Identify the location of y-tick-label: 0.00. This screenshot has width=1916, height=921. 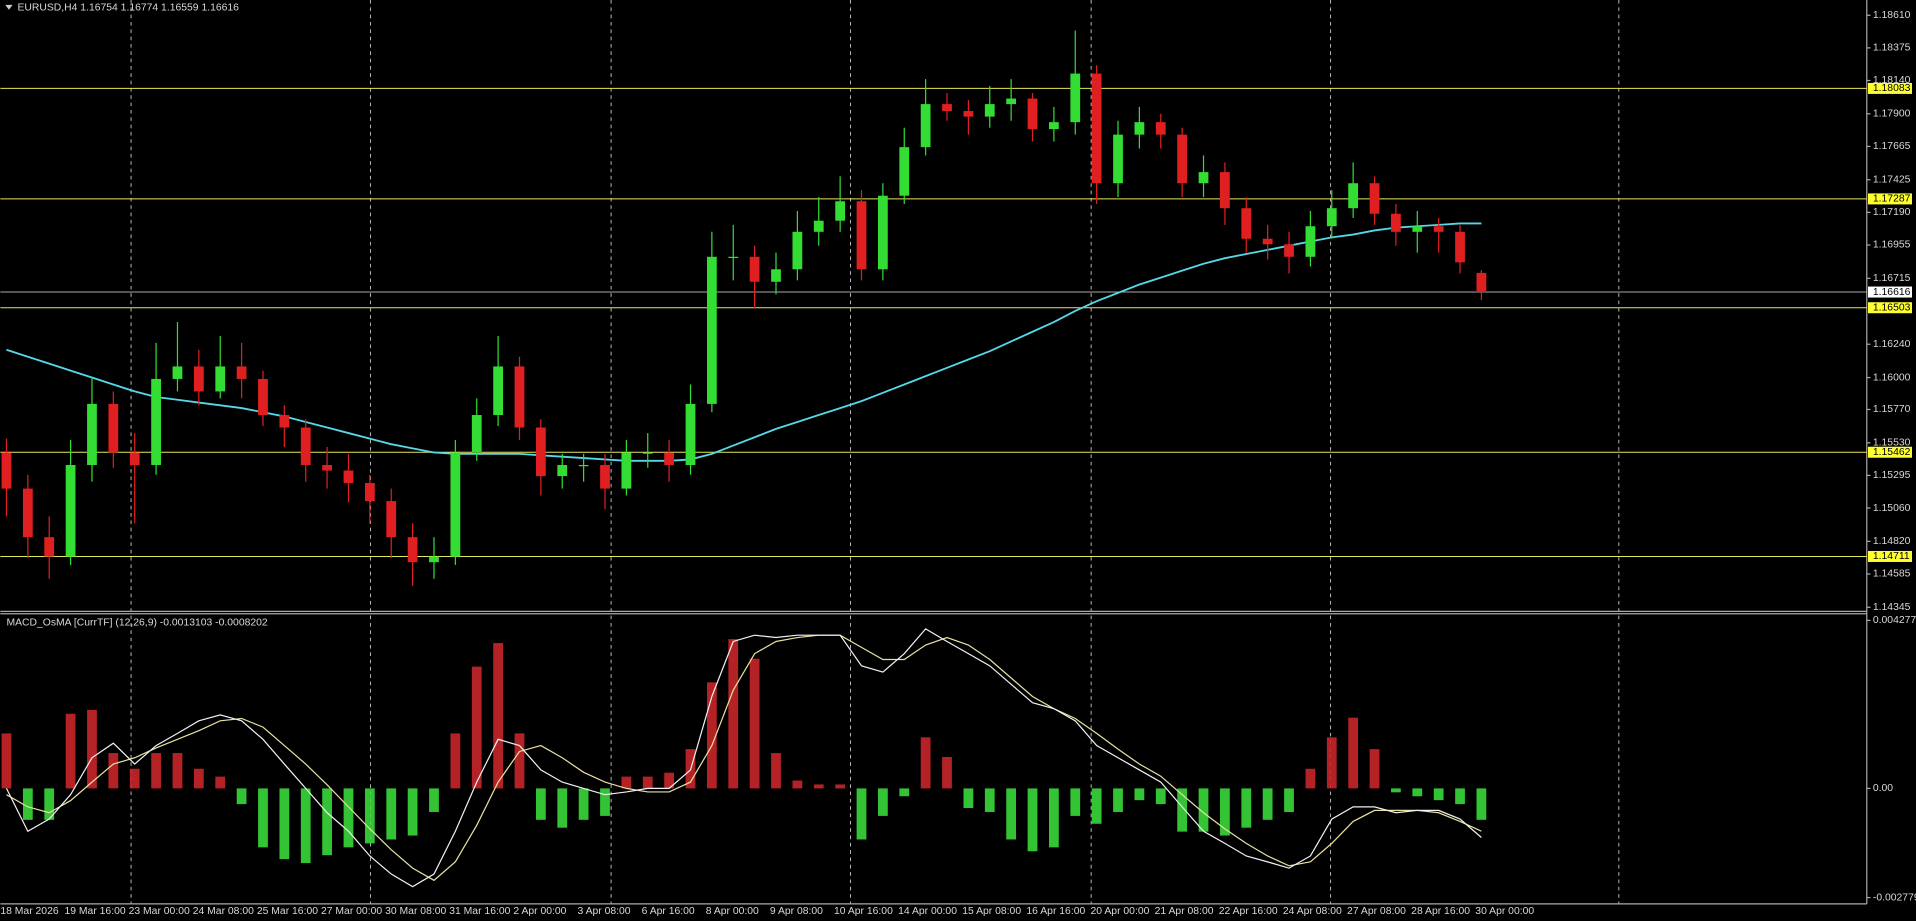
(1883, 788).